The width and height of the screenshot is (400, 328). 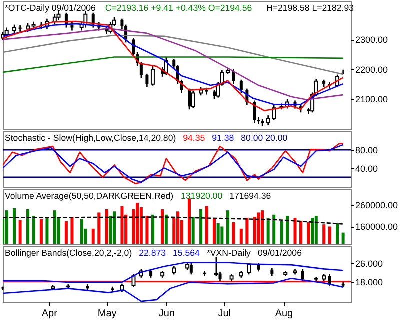 I want to click on y-tick-label: 26.000, so click(x=370, y=263).